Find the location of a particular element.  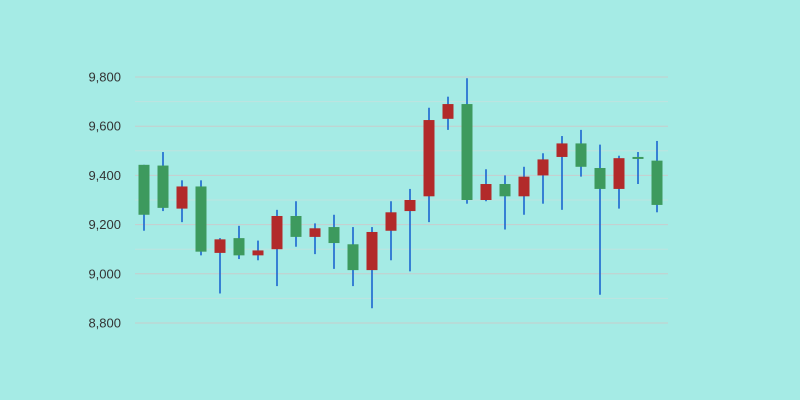

y-tick-label: 9,000 is located at coordinates (104, 273).